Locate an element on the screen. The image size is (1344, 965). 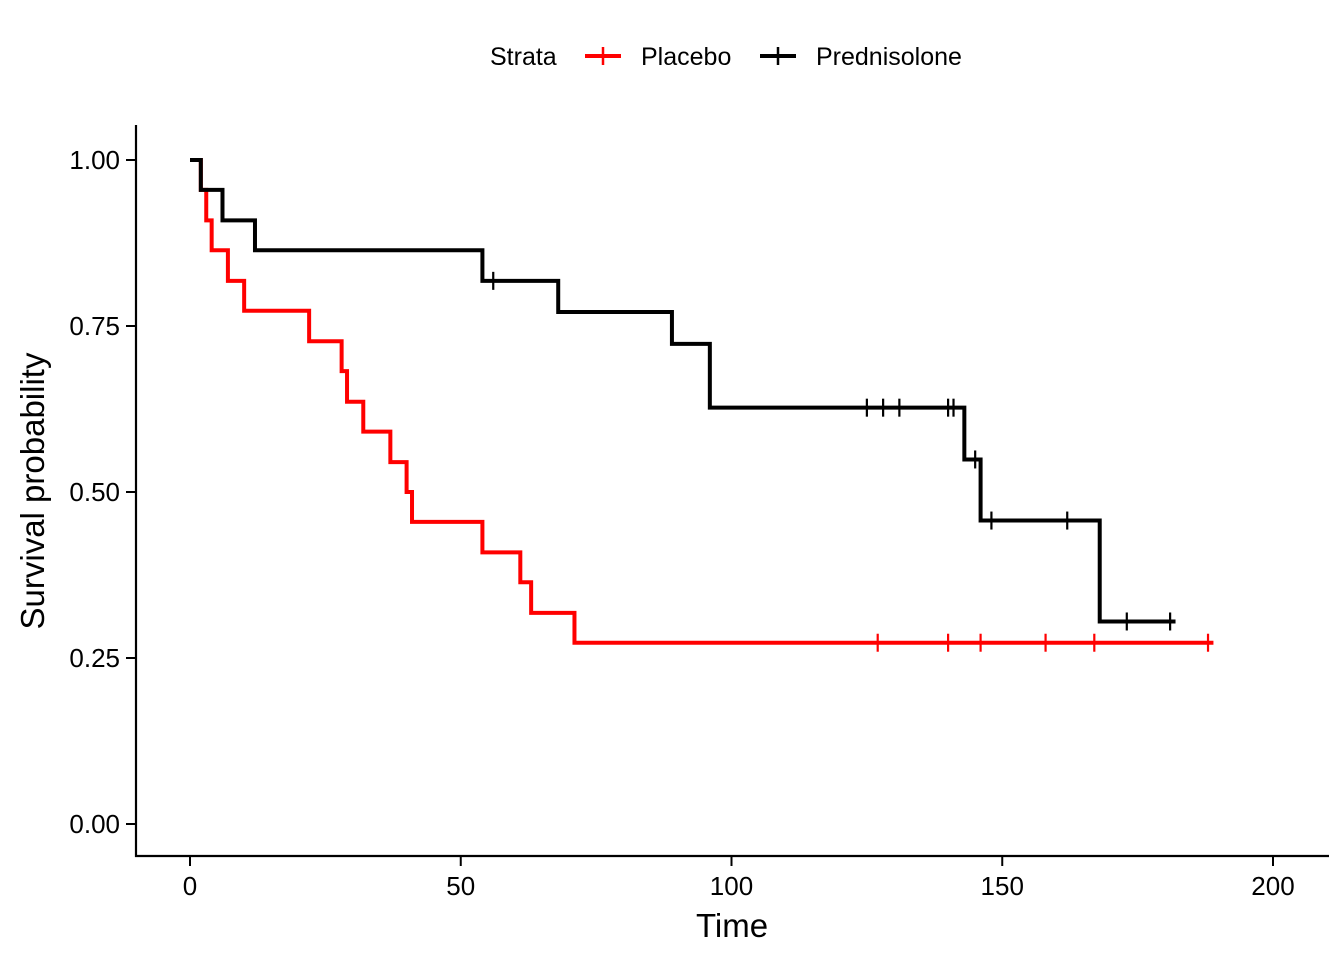
x-tick-label: 50 is located at coordinates (460, 886).